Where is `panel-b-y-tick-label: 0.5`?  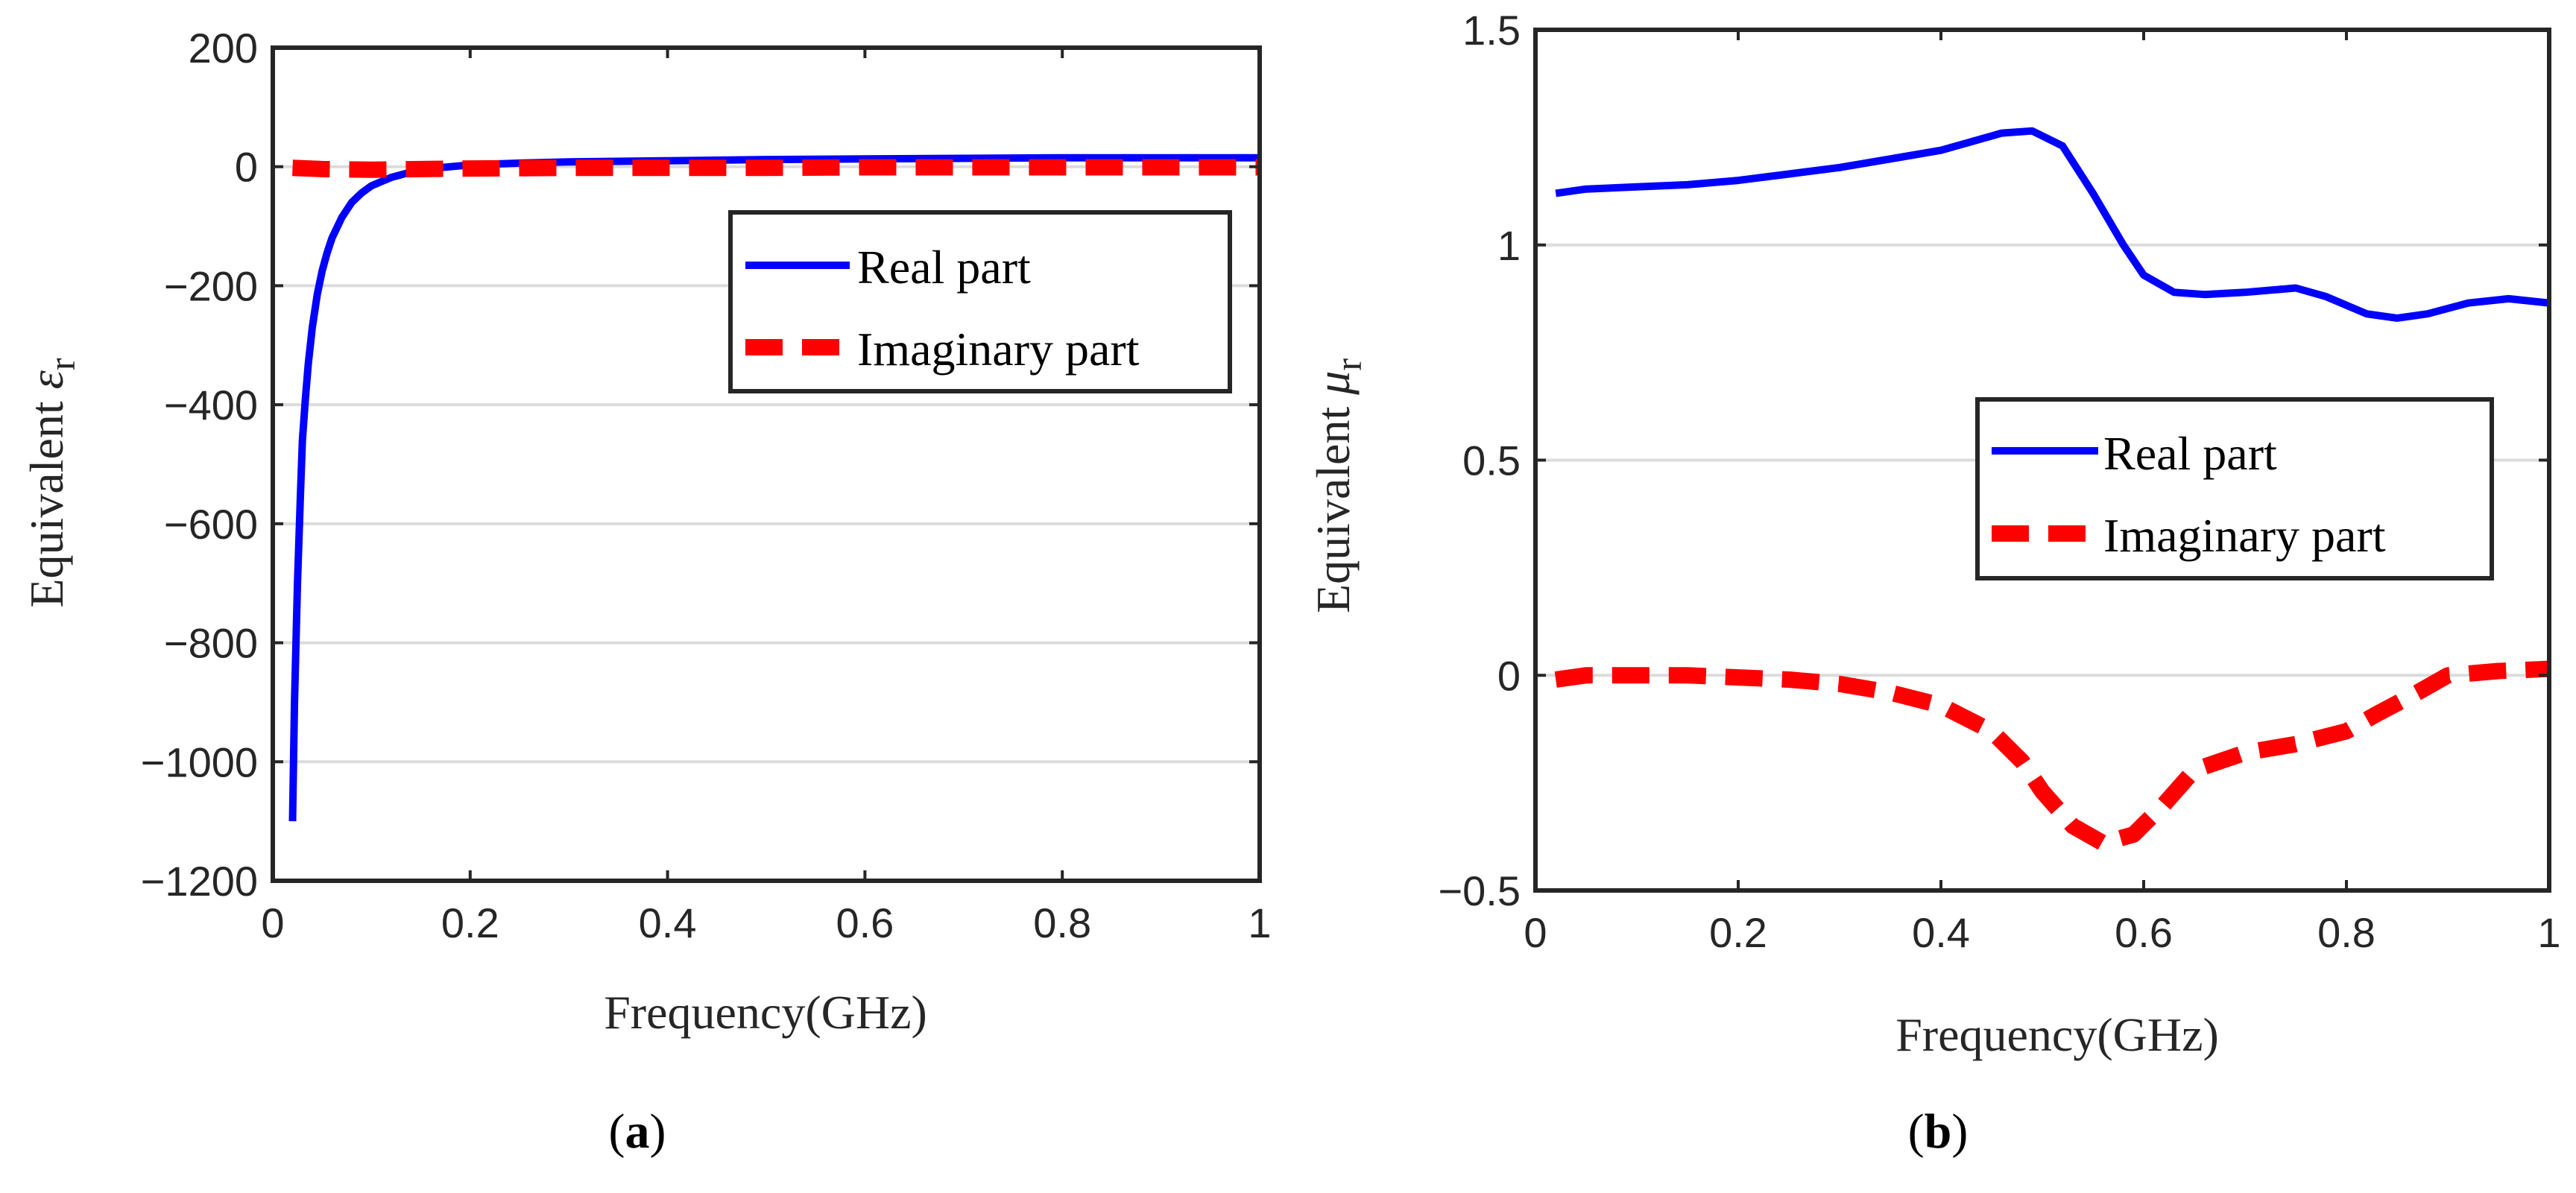 panel-b-y-tick-label: 0.5 is located at coordinates (1491, 460).